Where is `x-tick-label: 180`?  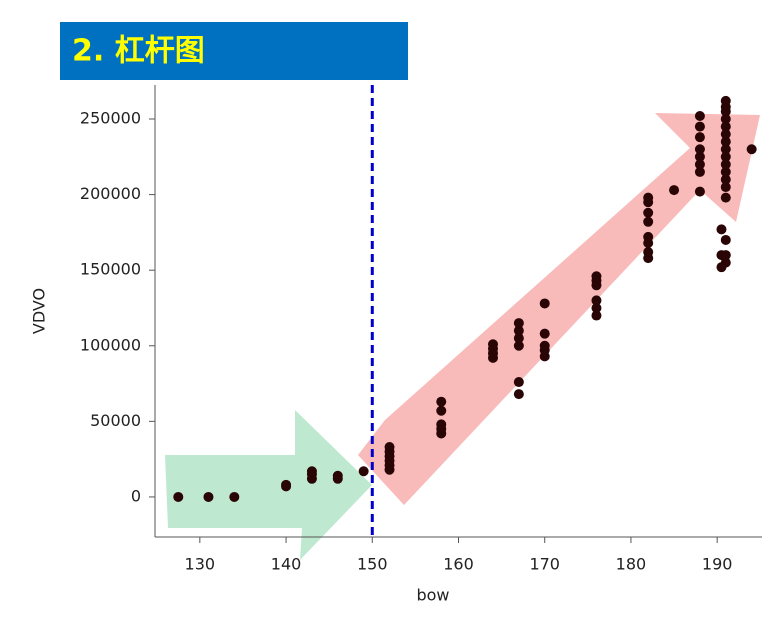
x-tick-label: 180 is located at coordinates (631, 564).